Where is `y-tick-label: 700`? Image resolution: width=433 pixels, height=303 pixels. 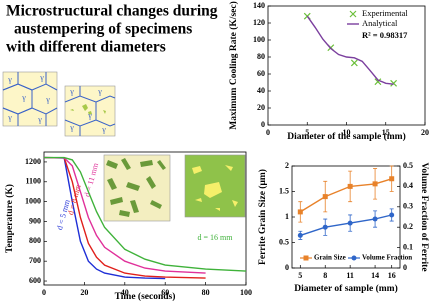
y-tick-label: 700 is located at coordinates (35, 260).